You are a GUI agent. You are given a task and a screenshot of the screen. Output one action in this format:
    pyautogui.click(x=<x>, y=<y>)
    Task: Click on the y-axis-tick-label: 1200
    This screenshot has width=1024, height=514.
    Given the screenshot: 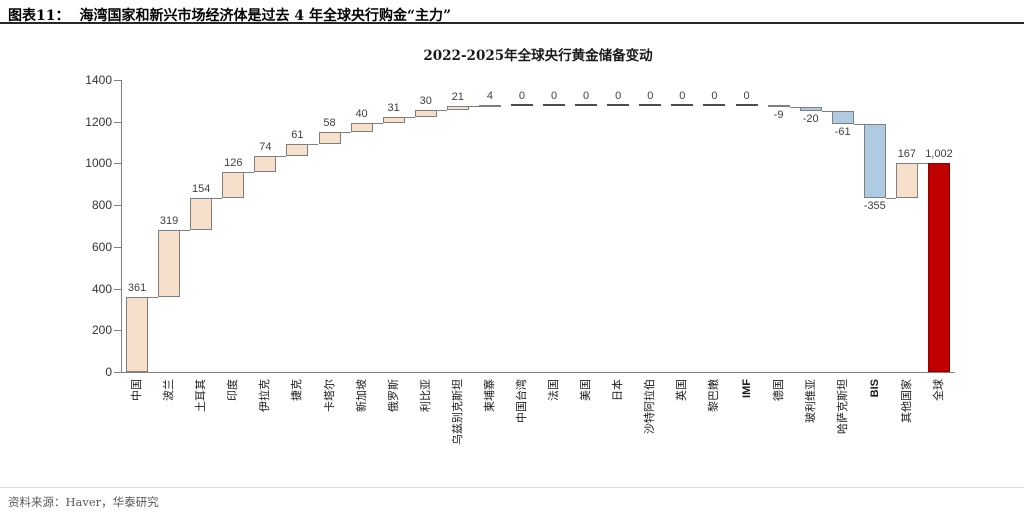 What is the action you would take?
    pyautogui.click(x=98, y=121)
    